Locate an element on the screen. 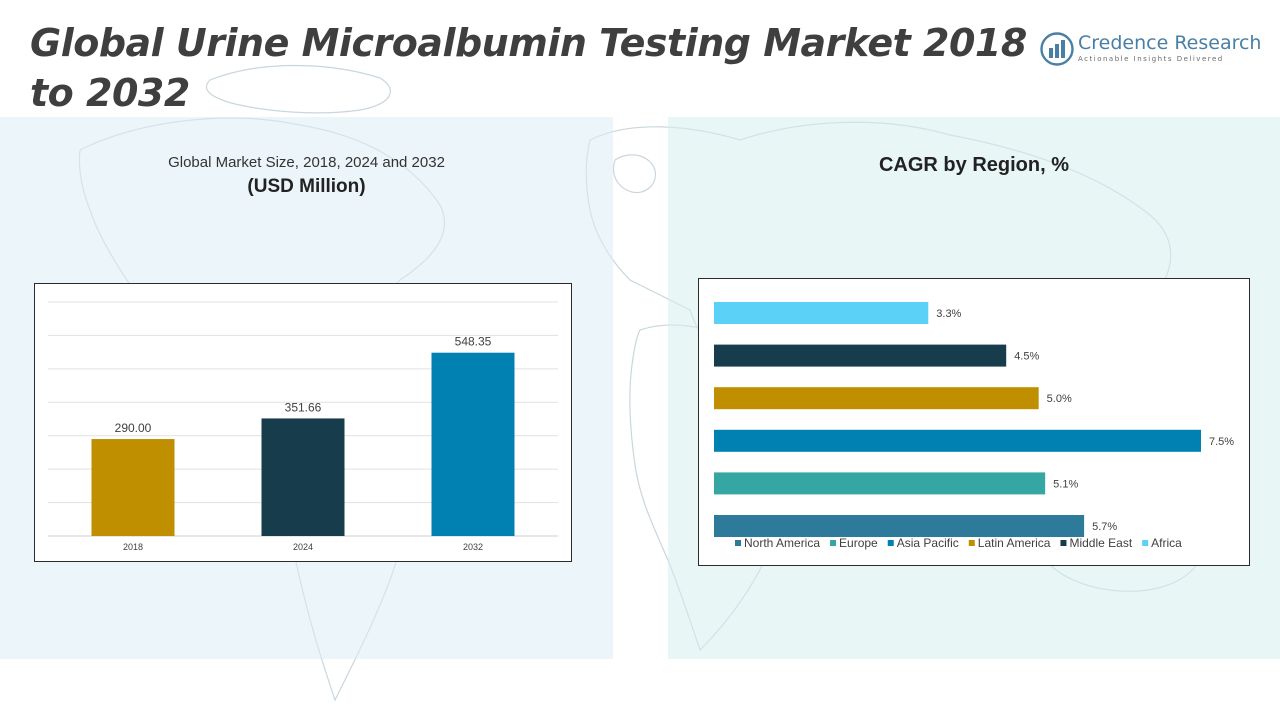 This screenshot has width=1280, height=720. data-label-africa: 3.3% is located at coordinates (948, 314).